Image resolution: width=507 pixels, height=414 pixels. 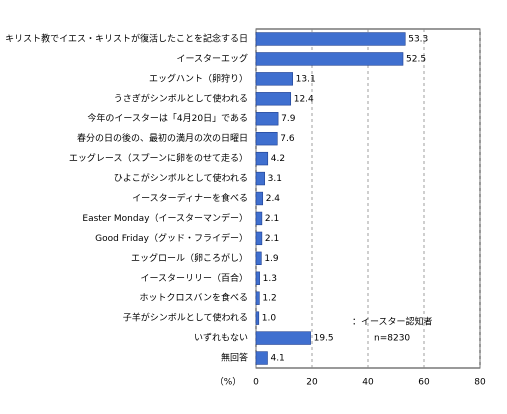 What do you see at coordinates (288, 119) in the screenshot?
I see `value-label: 7.9` at bounding box center [288, 119].